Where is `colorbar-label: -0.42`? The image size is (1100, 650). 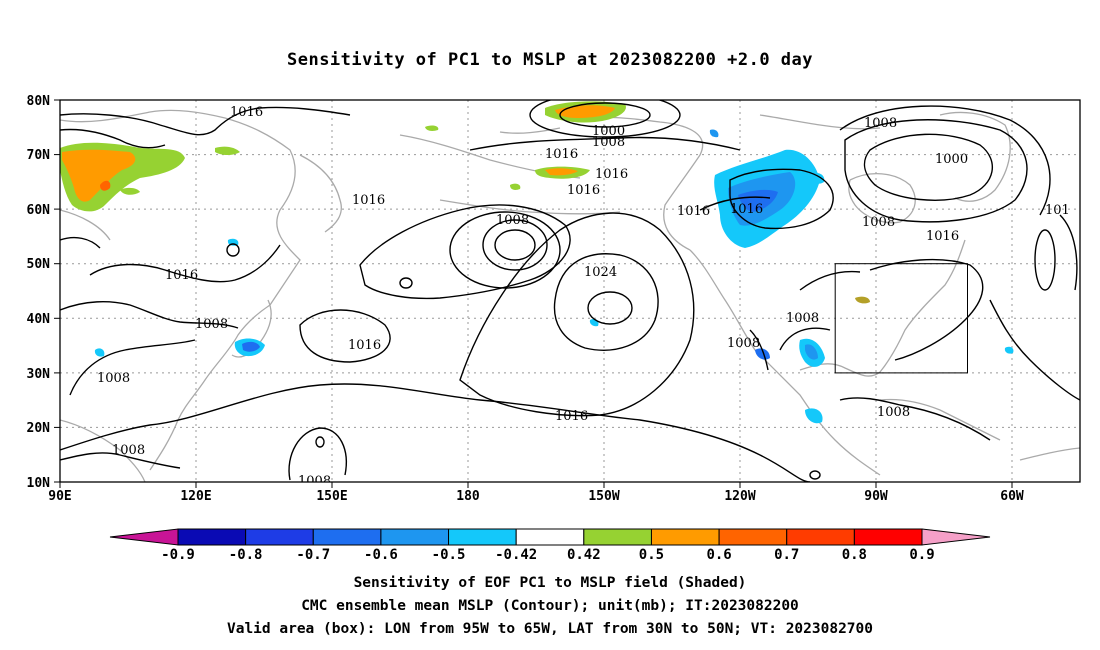
colorbar-label: -0.42 is located at coordinates (516, 555).